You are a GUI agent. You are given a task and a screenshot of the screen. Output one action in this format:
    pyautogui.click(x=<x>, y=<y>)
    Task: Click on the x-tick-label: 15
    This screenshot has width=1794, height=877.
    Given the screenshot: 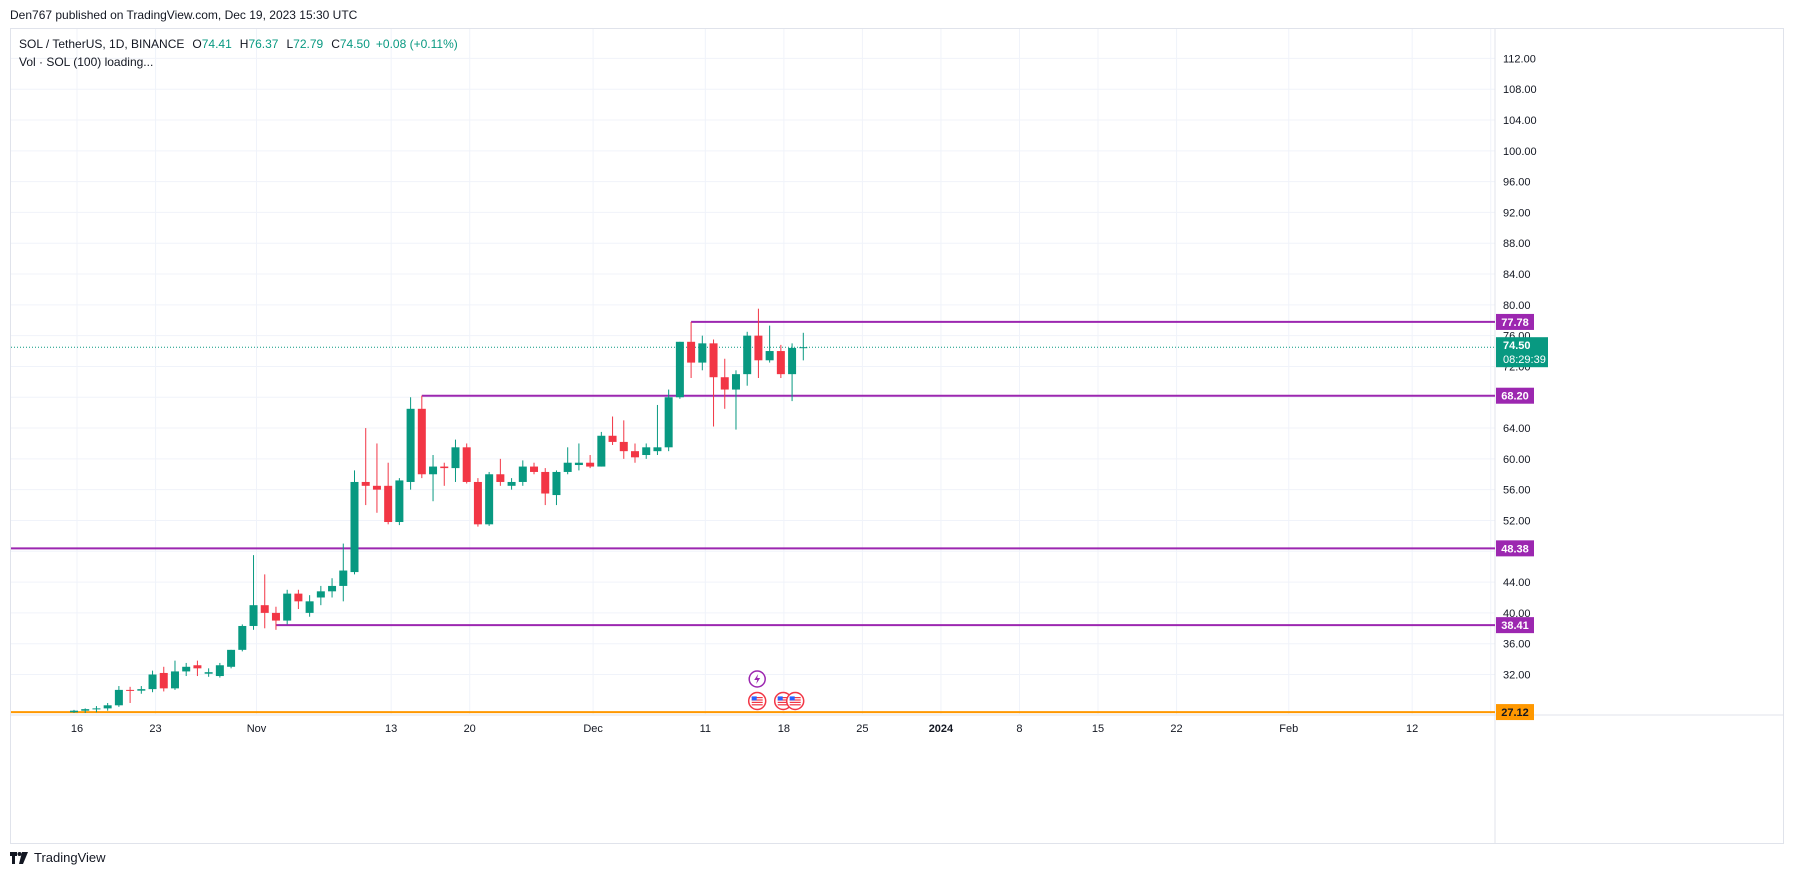 What is the action you would take?
    pyautogui.click(x=1098, y=729)
    